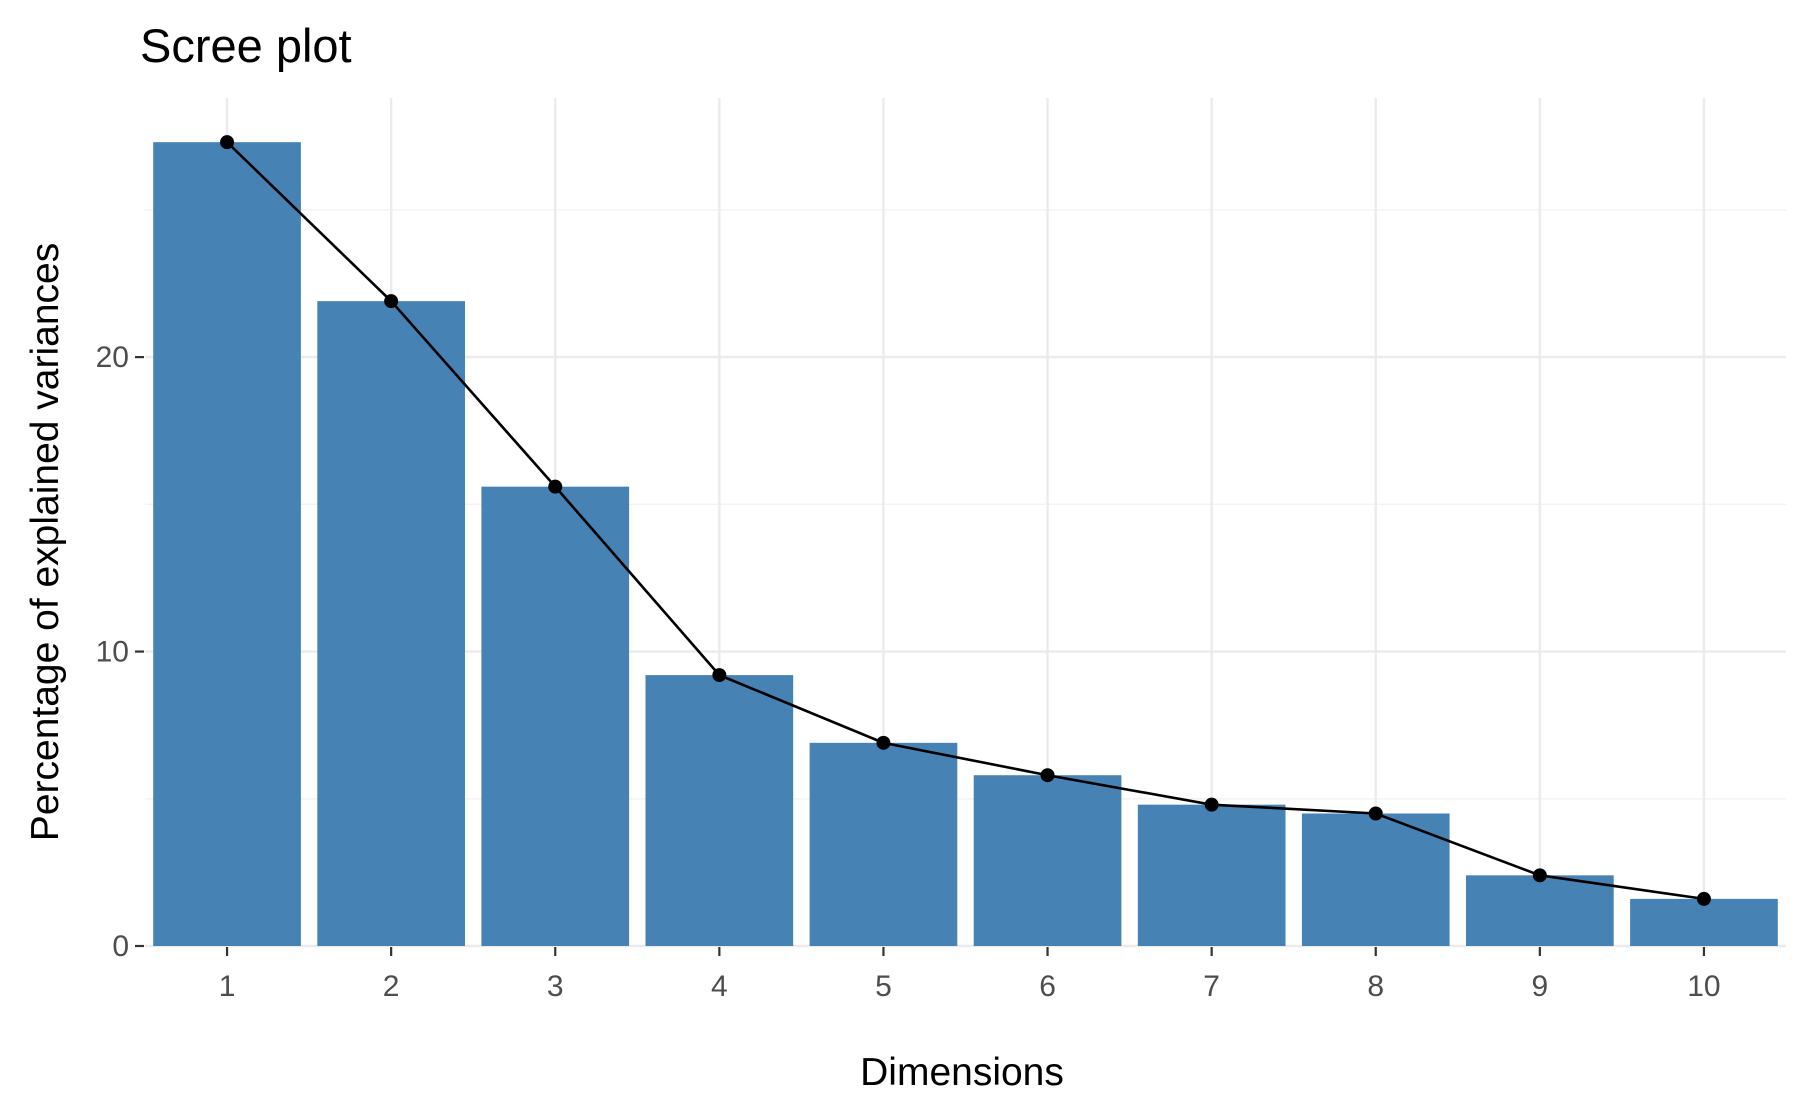  Describe the element at coordinates (883, 986) in the screenshot. I see `x-tick-label: 5` at that location.